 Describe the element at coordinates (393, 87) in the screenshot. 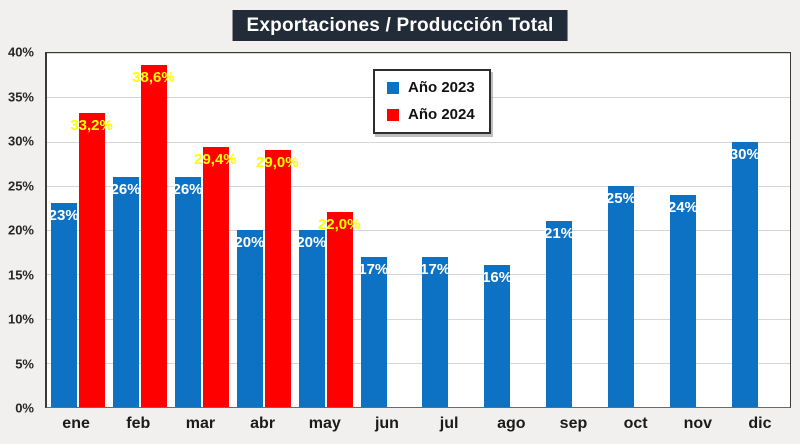

I see `legend-swatch-2023-icon` at that location.